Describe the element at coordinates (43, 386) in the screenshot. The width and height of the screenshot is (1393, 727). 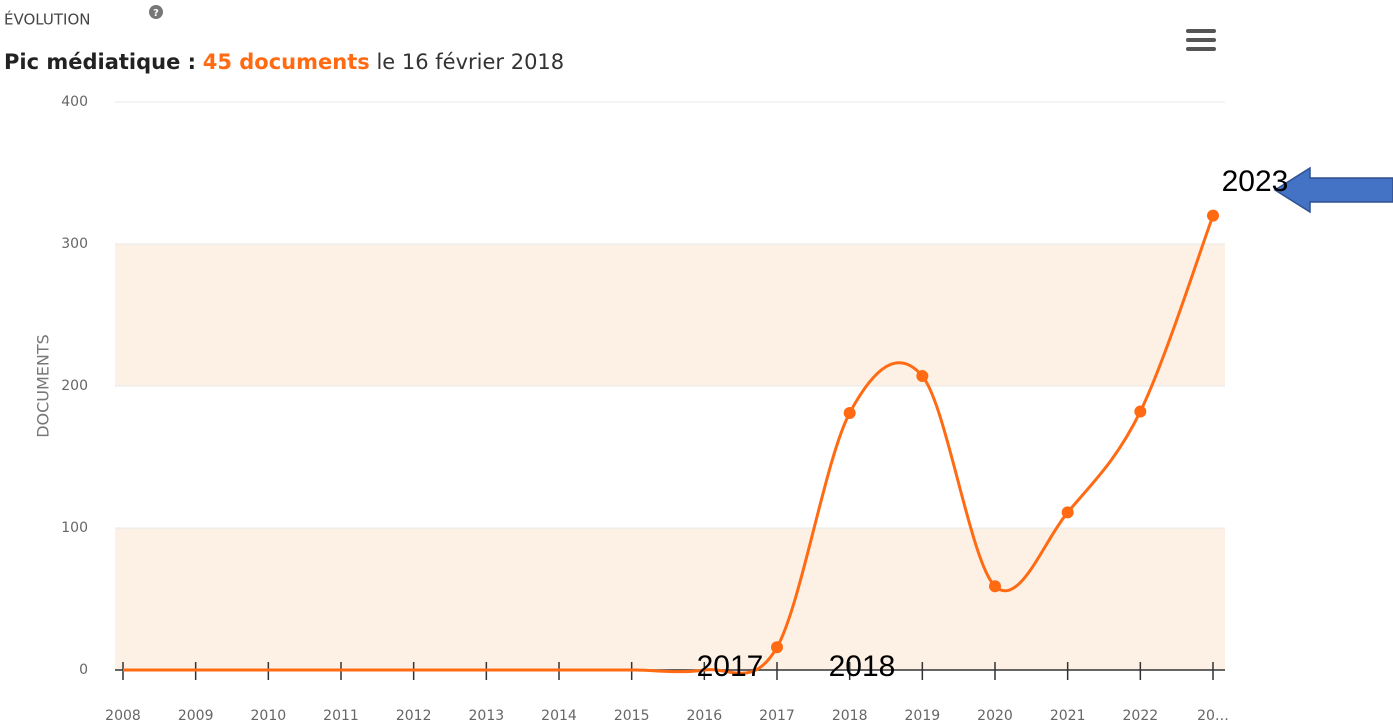
I see `y-axis-label: DOCUMENTS` at that location.